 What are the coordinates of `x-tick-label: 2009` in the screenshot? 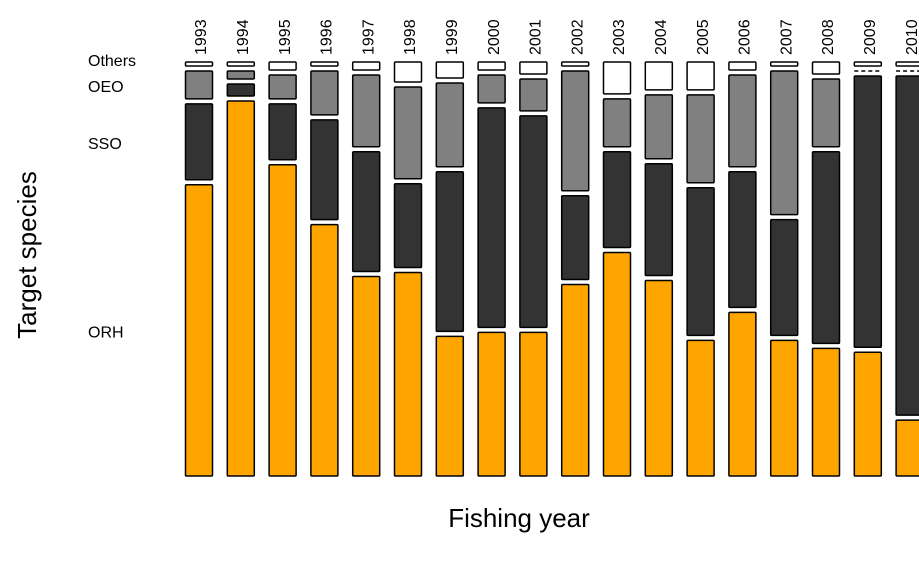 It's located at (870, 37).